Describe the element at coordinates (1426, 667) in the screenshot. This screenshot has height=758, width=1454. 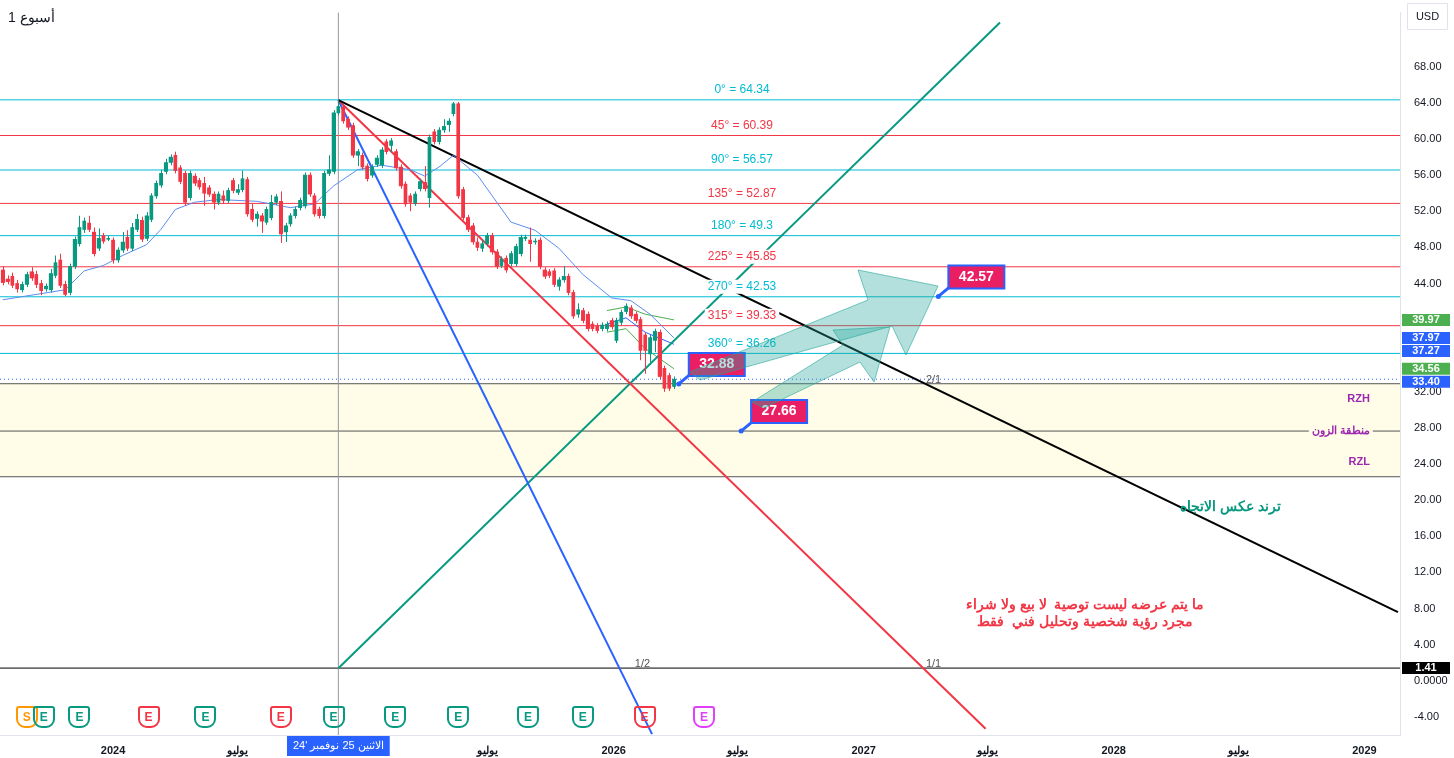
I see `ref-line-label: 1.41` at that location.